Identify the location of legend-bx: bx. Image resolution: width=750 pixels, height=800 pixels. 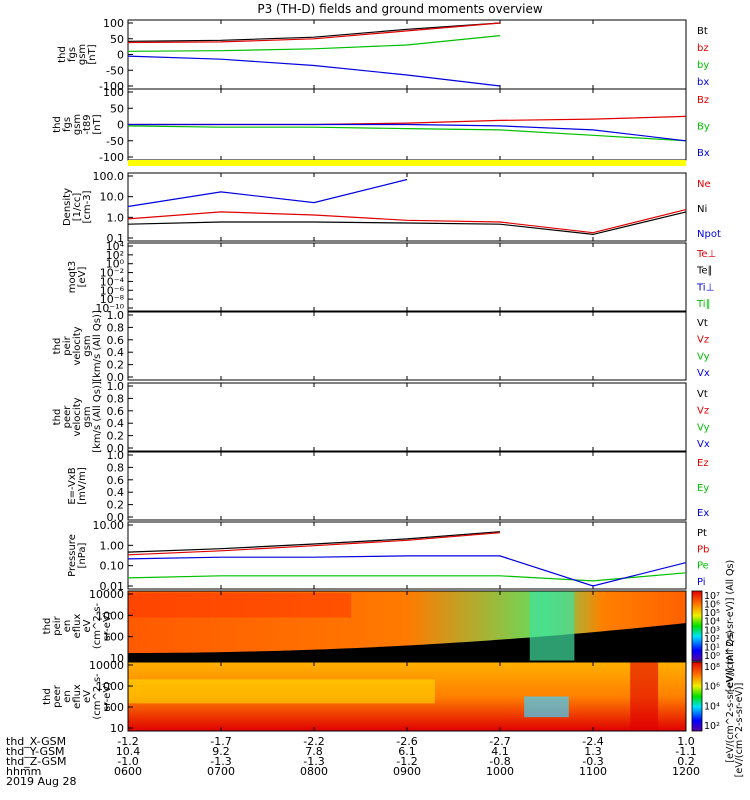
(703, 82).